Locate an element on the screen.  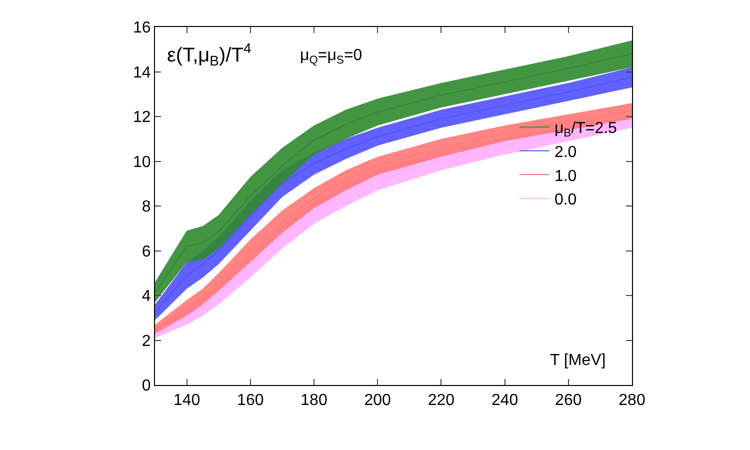
x-tick-label: 240 is located at coordinates (504, 401).